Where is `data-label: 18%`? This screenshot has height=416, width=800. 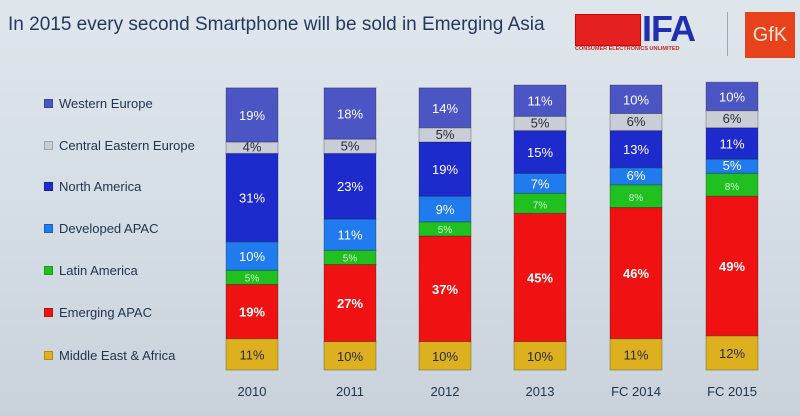 data-label: 18% is located at coordinates (350, 114).